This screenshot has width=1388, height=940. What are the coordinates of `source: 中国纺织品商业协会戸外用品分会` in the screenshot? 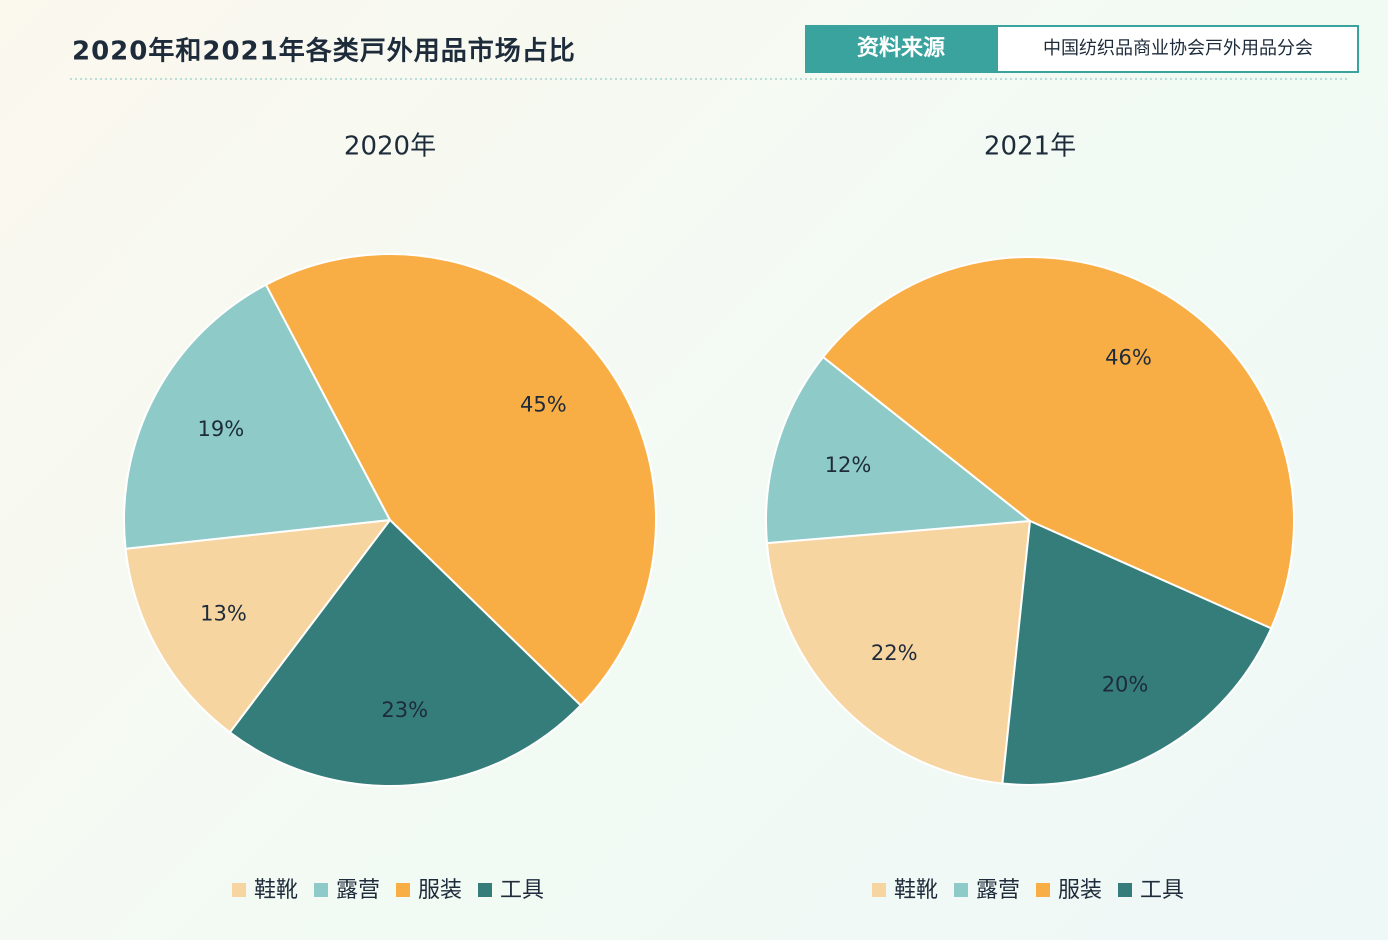 It's located at (1178, 48).